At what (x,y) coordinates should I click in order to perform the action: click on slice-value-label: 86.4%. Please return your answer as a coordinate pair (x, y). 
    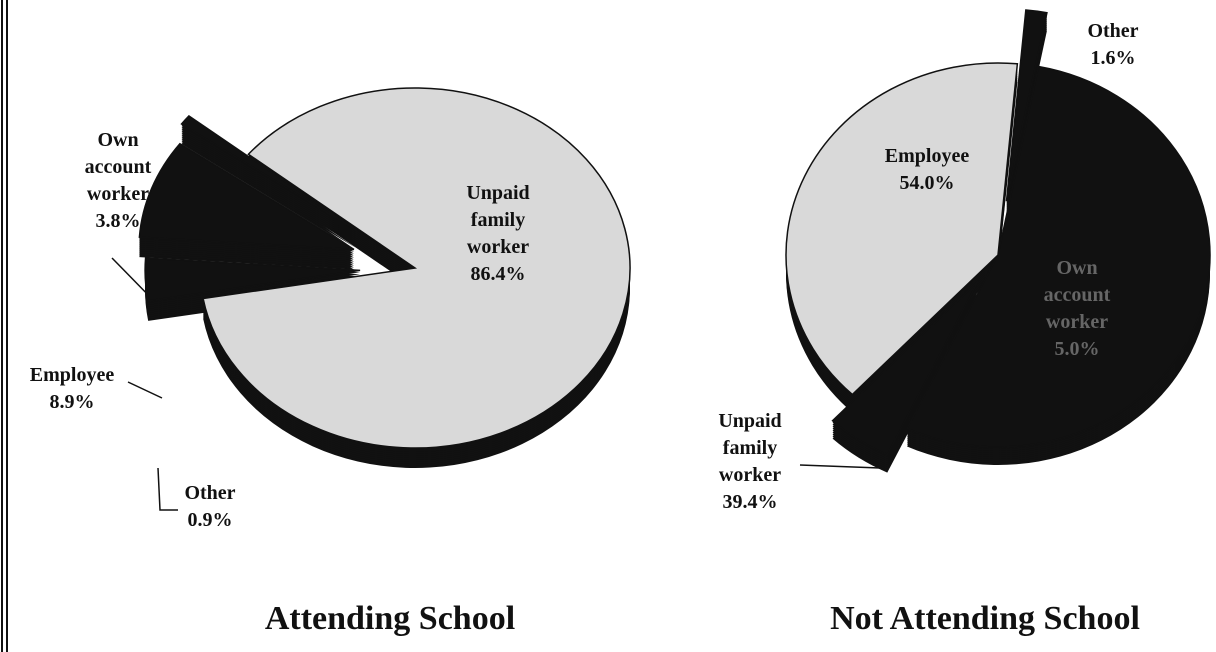
    Looking at the image, I should click on (498, 274).